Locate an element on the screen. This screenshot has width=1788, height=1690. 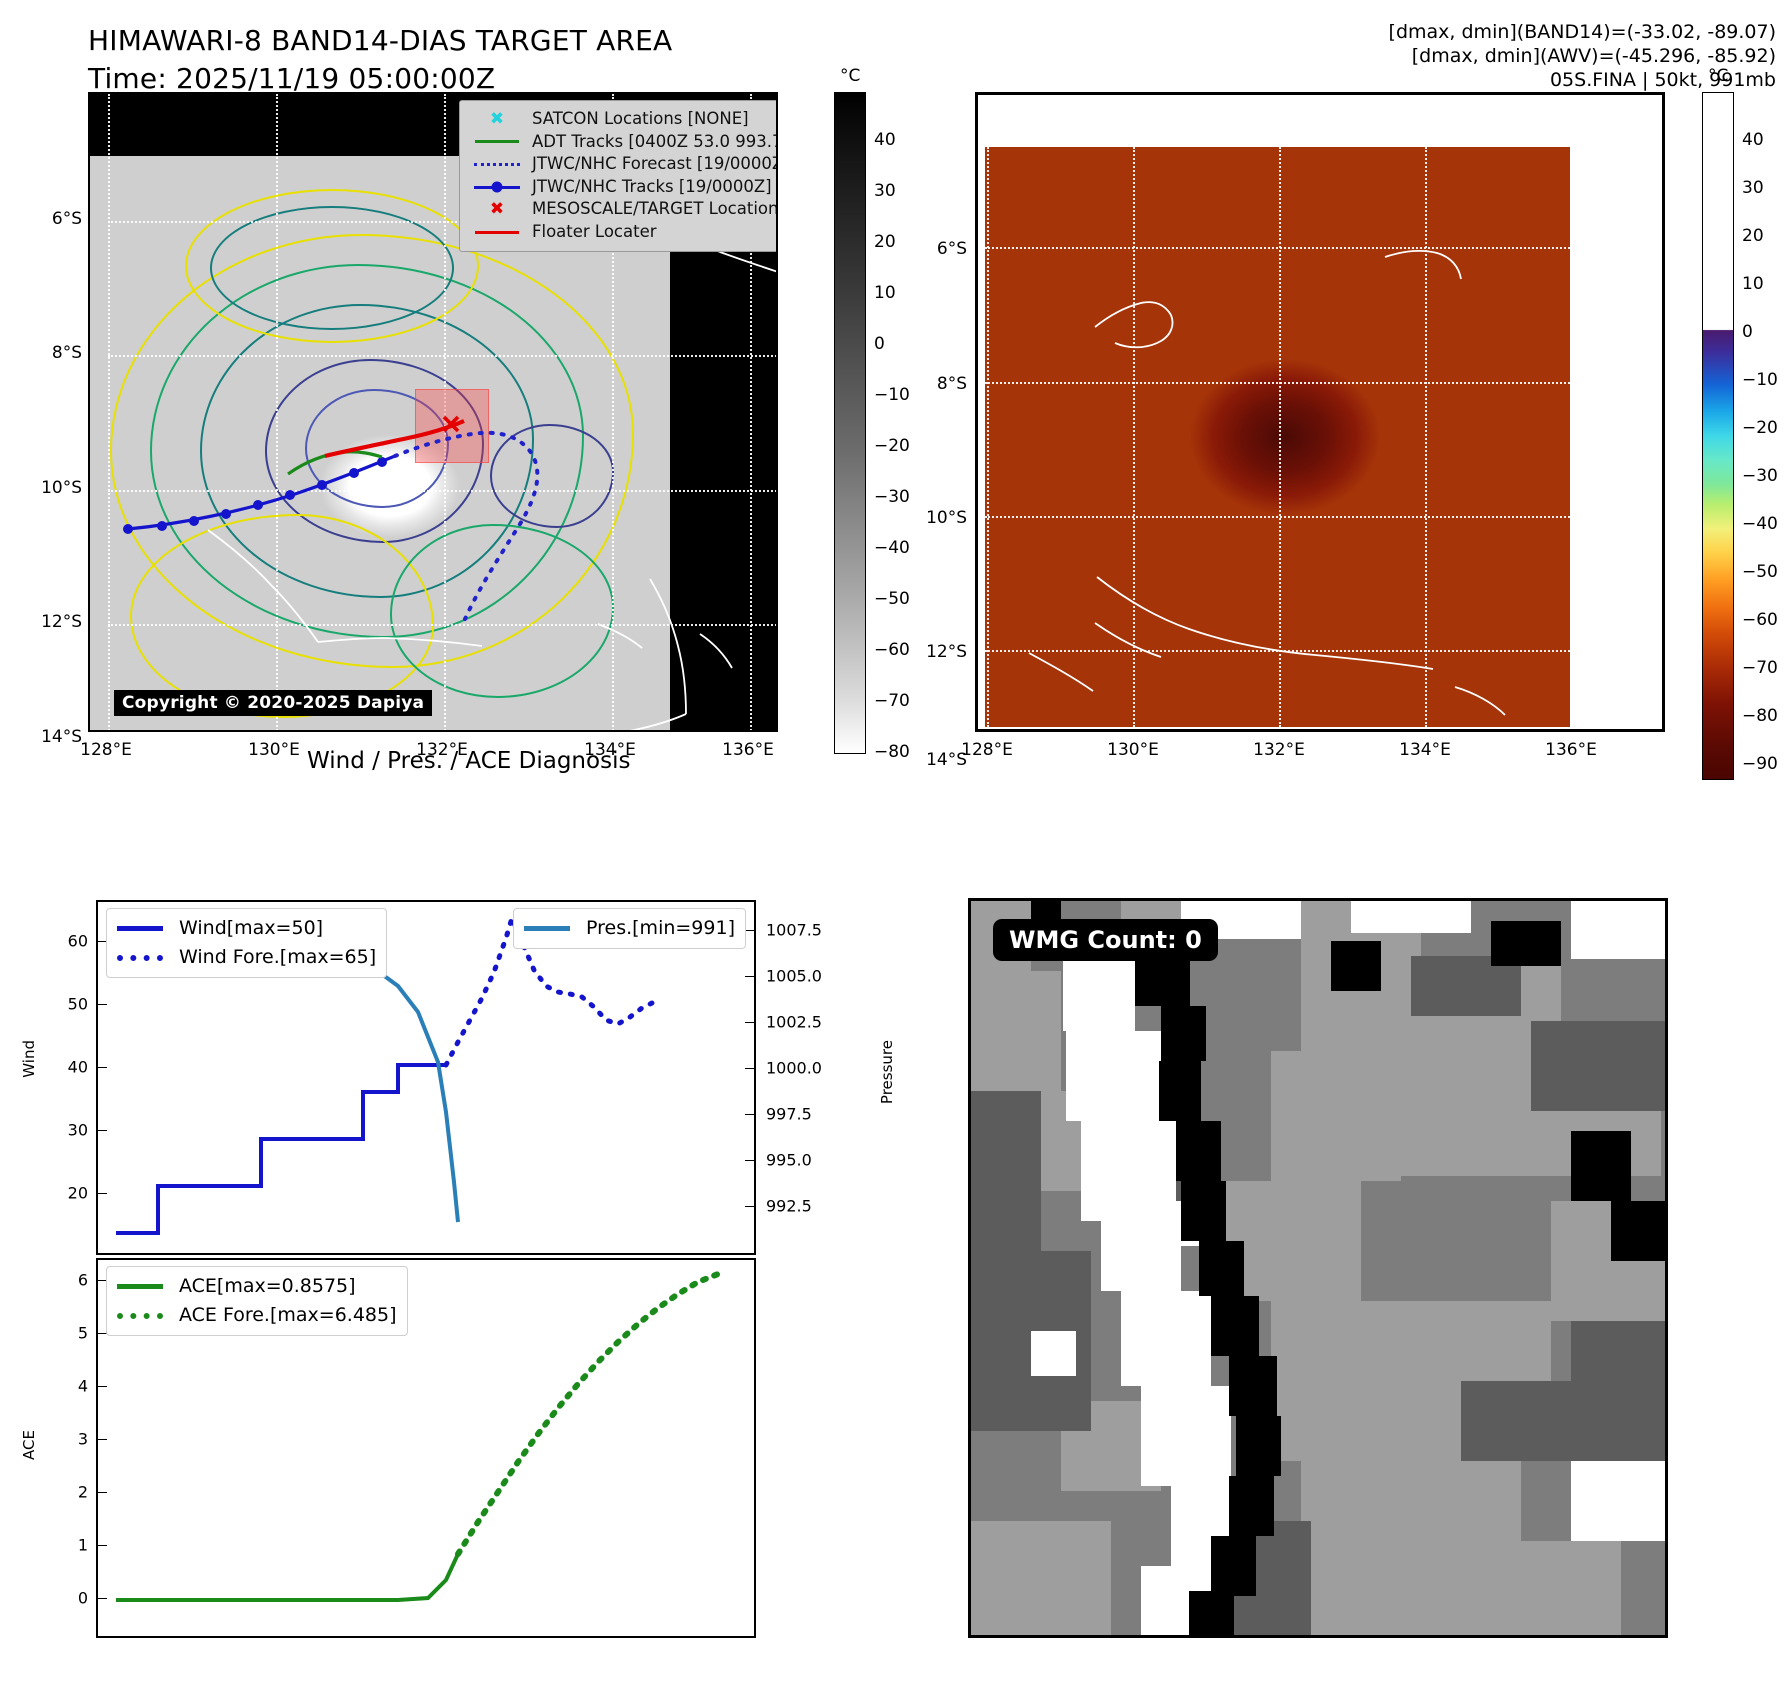
diagnosis-title: Wind / Pres. / ACE Diagnosis is located at coordinates (469, 761).